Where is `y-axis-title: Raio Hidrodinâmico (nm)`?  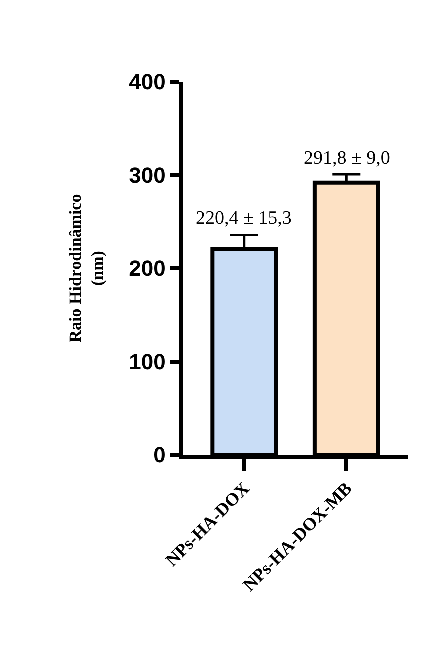
y-axis-title: Raio Hidrodinâmico (nm) is located at coordinates (87, 268).